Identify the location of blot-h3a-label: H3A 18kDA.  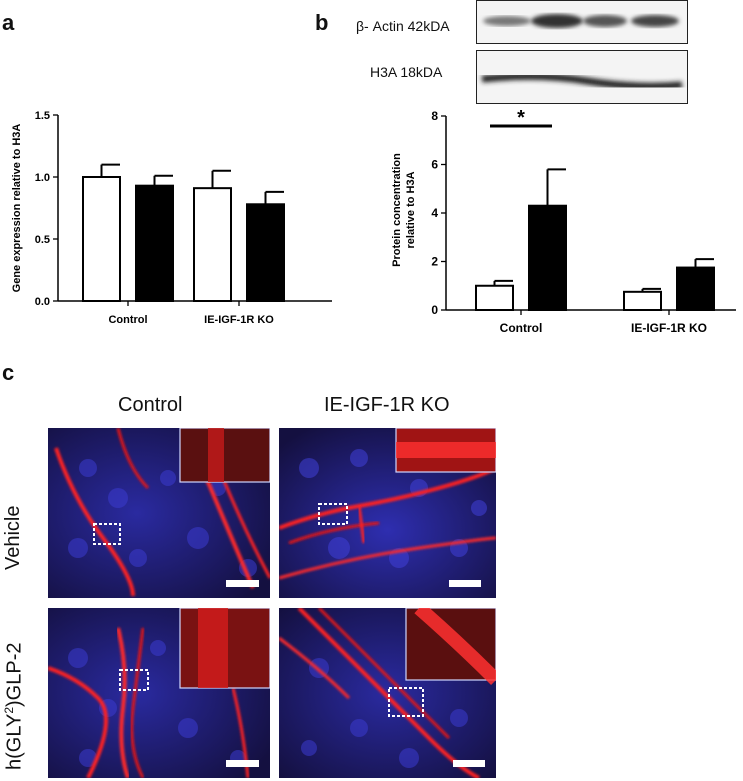
(406, 72).